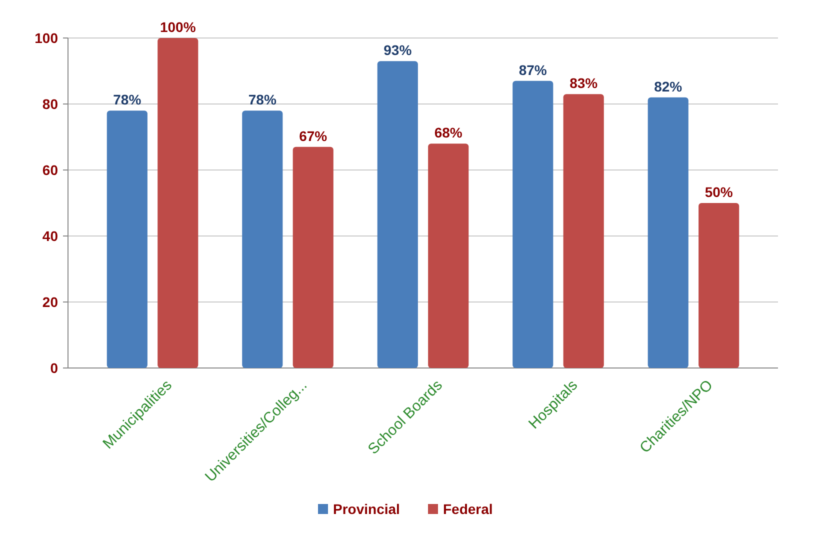 Image resolution: width=820 pixels, height=540 pixels. What do you see at coordinates (46, 38) in the screenshot?
I see `y-tick-label: 100` at bounding box center [46, 38].